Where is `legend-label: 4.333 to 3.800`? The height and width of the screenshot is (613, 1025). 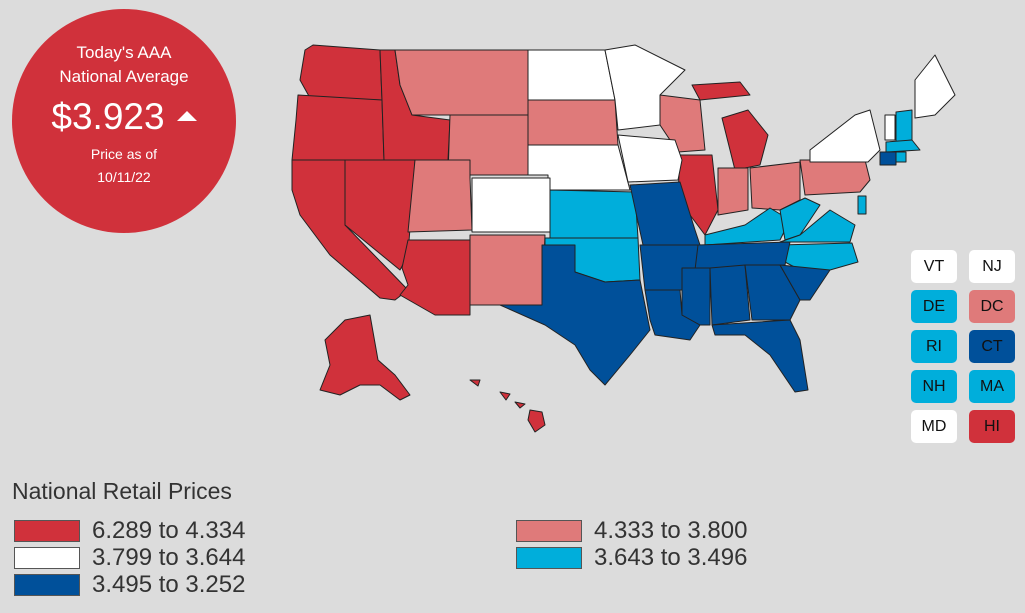 legend-label: 4.333 to 3.800 is located at coordinates (671, 530).